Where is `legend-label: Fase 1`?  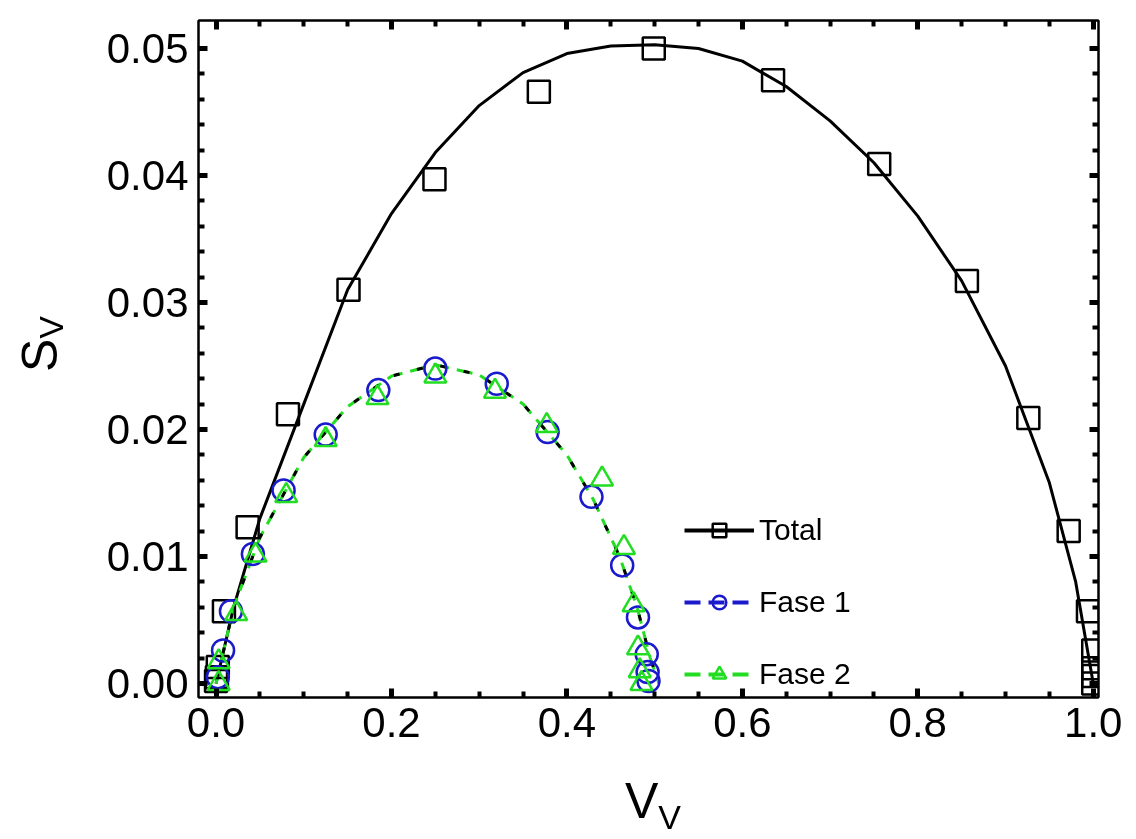 legend-label: Fase 1 is located at coordinates (805, 602).